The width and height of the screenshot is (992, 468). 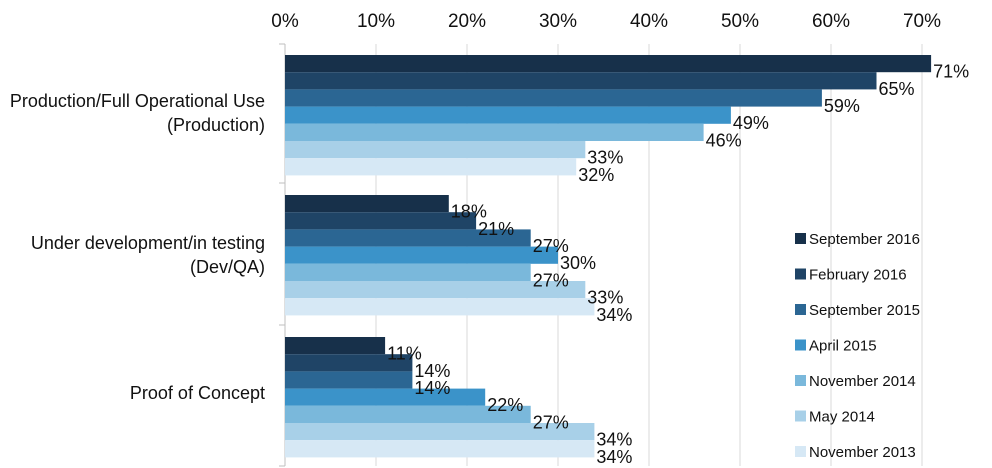 What do you see at coordinates (285, 21) in the screenshot?
I see `x-tick-label: 0%` at bounding box center [285, 21].